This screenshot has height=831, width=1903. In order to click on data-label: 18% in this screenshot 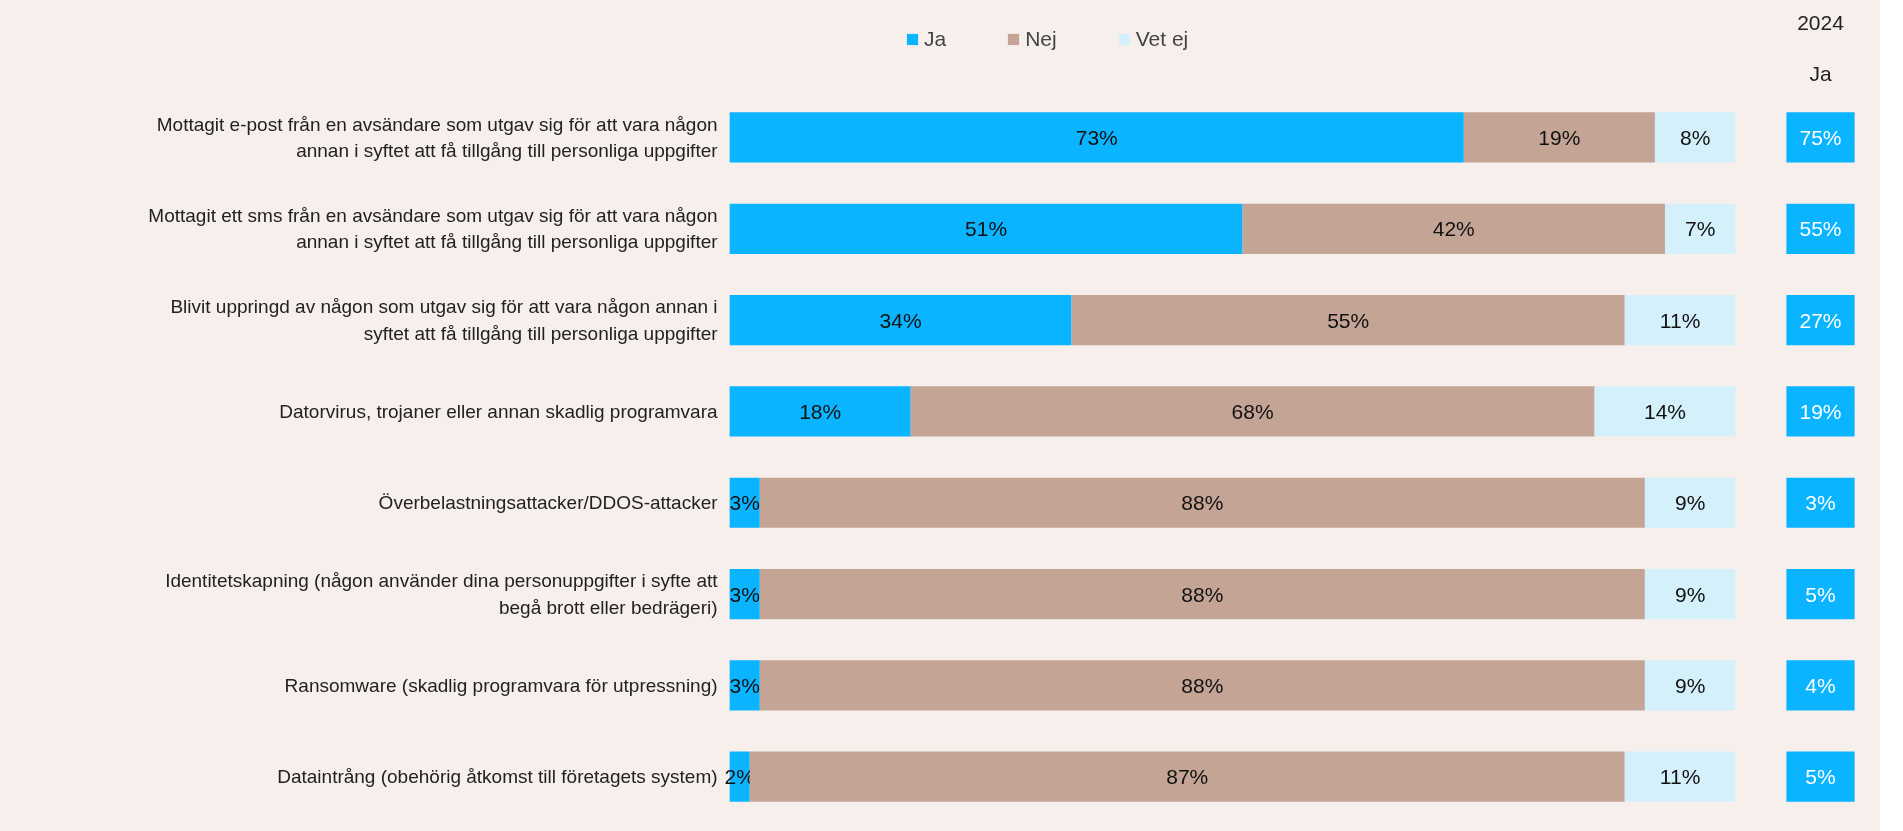, I will do `click(820, 411)`.